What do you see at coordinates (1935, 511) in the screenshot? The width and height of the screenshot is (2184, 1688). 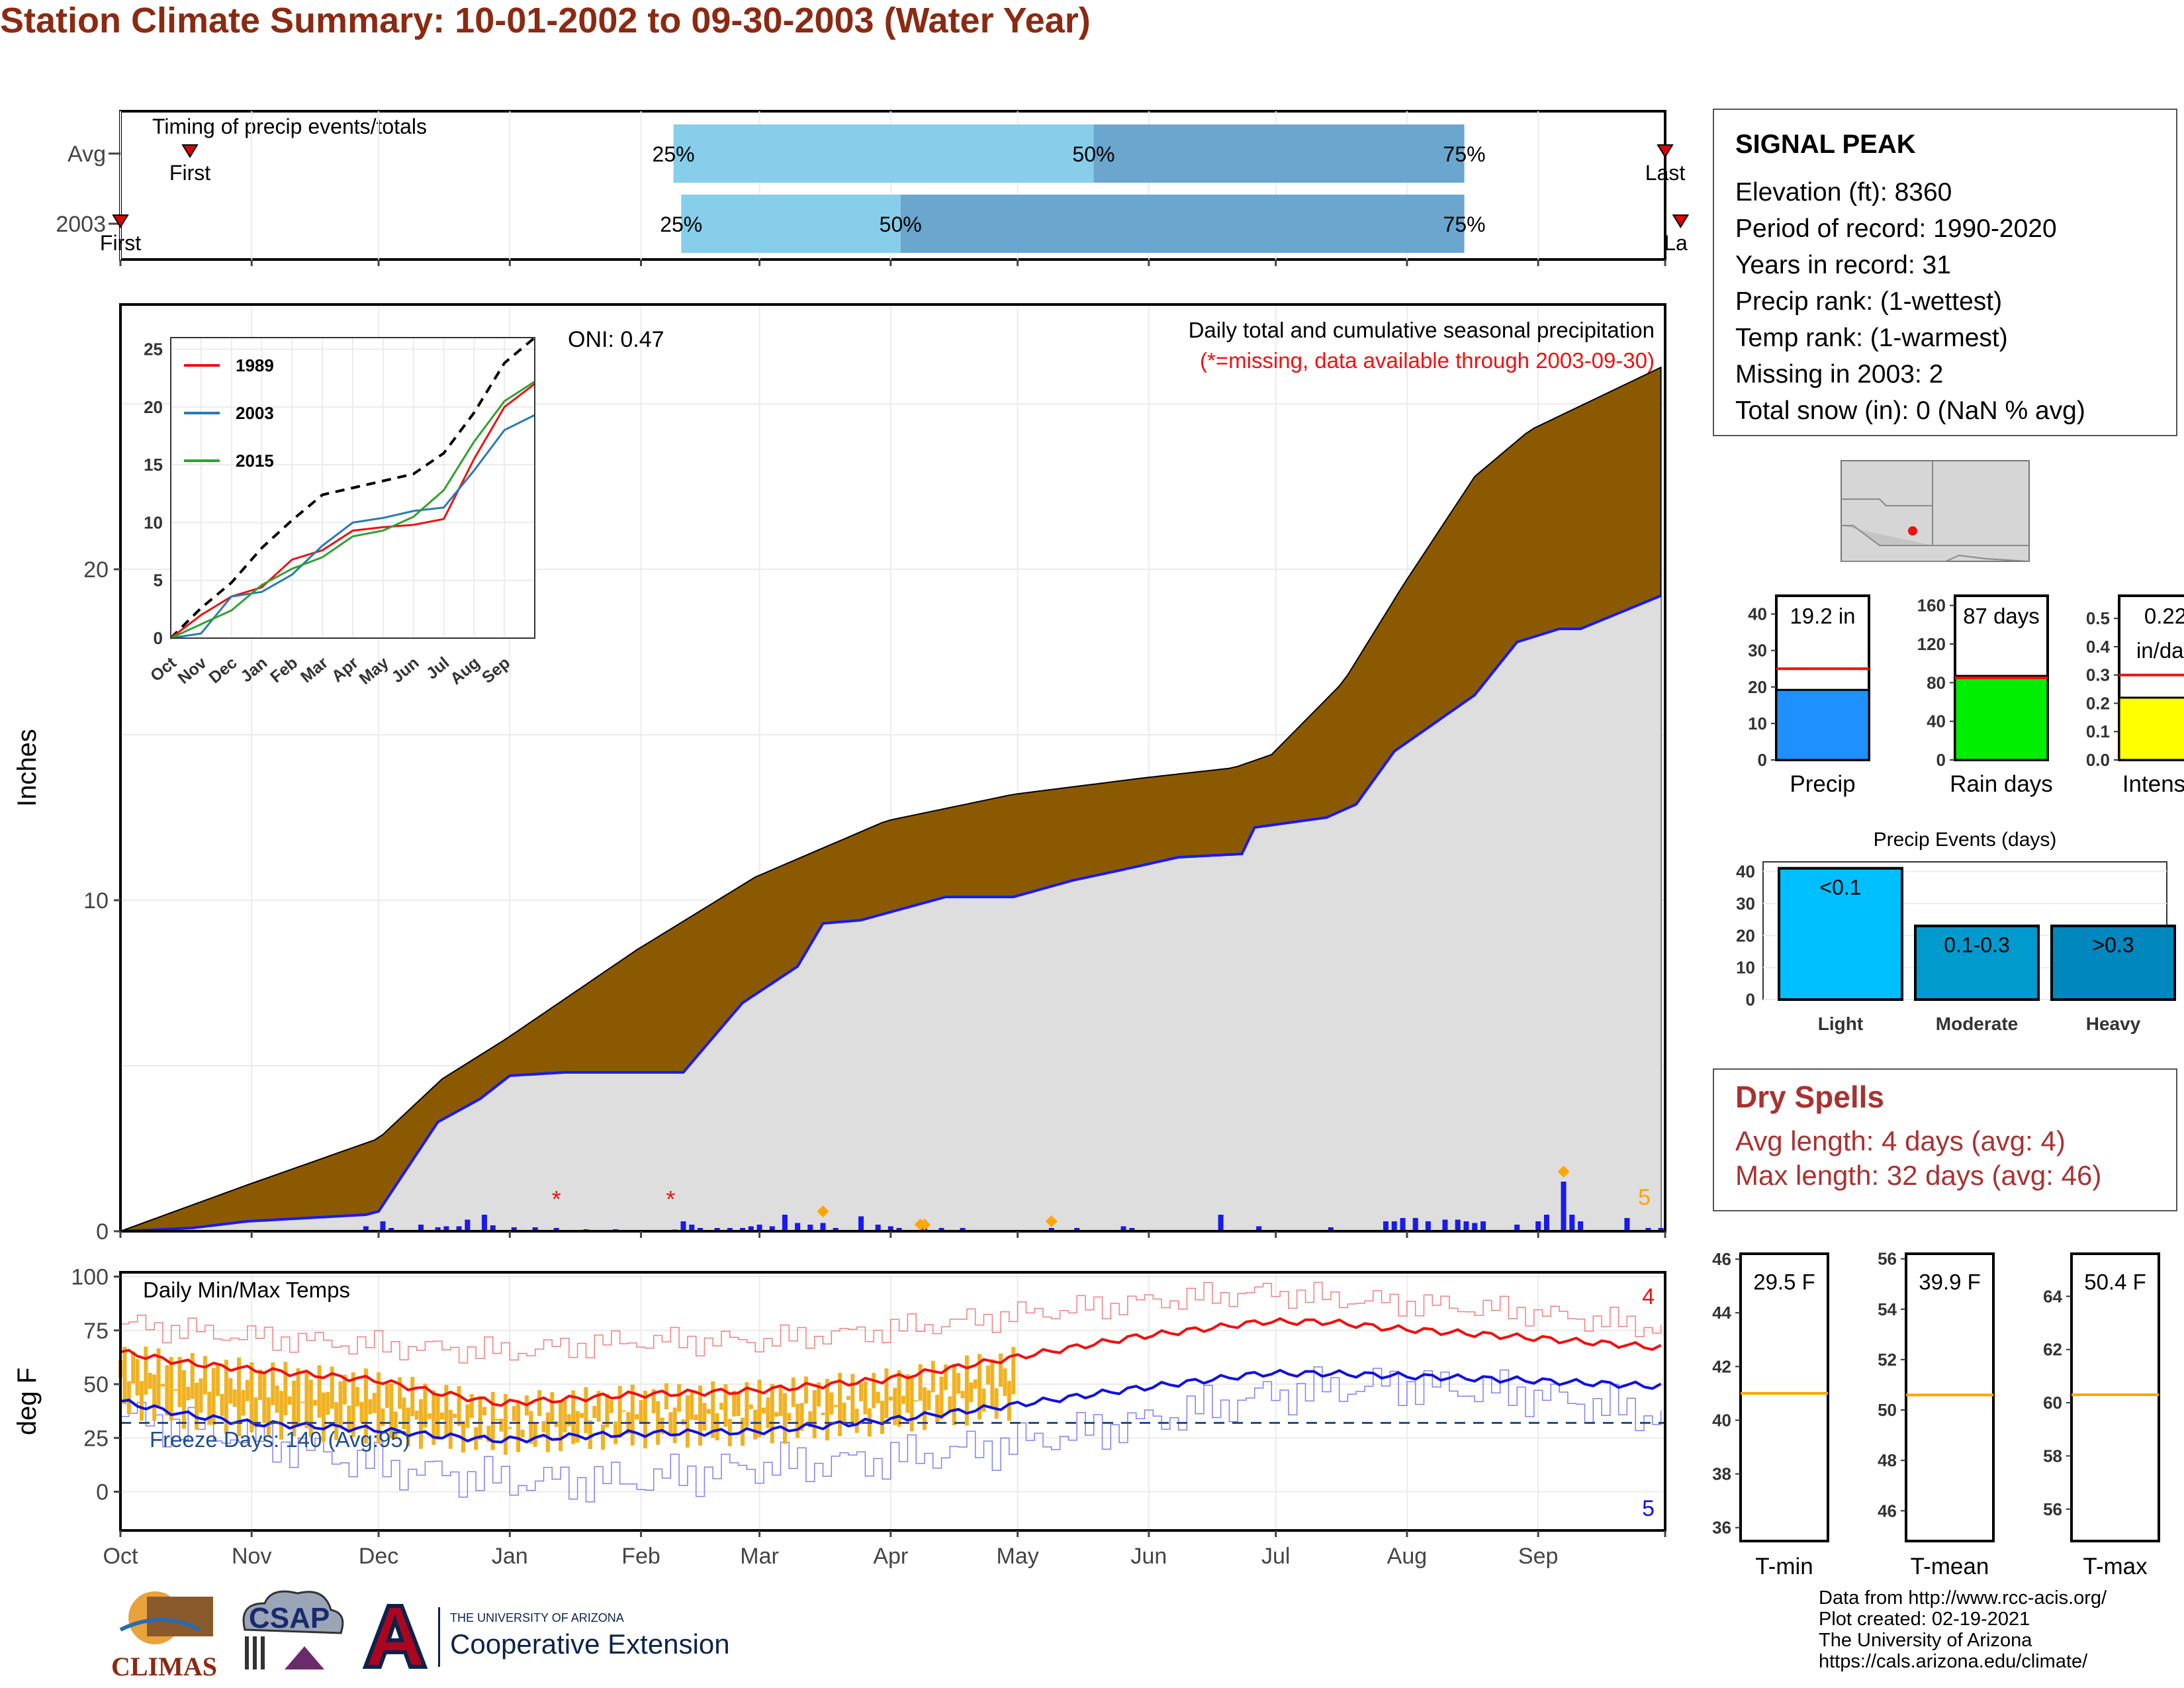 I see `map-background` at bounding box center [1935, 511].